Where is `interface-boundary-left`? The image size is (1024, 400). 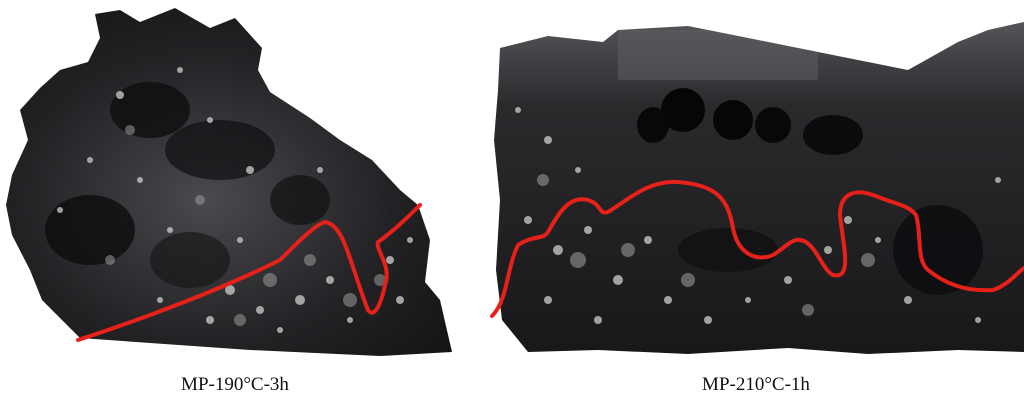
interface-boundary-left is located at coordinates (249, 272).